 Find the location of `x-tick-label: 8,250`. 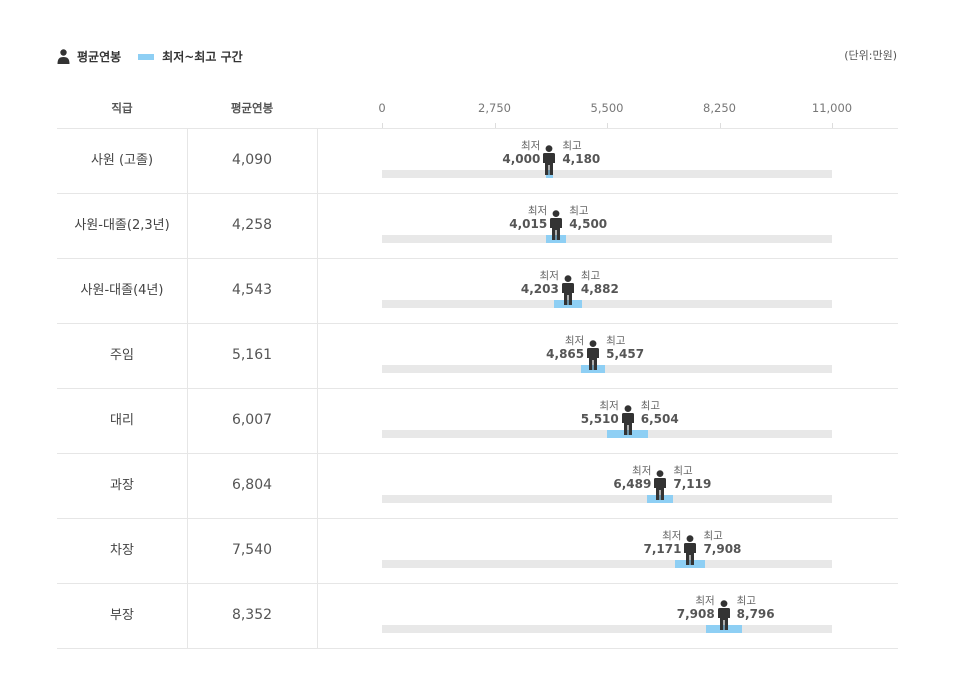

x-tick-label: 8,250 is located at coordinates (719, 108).